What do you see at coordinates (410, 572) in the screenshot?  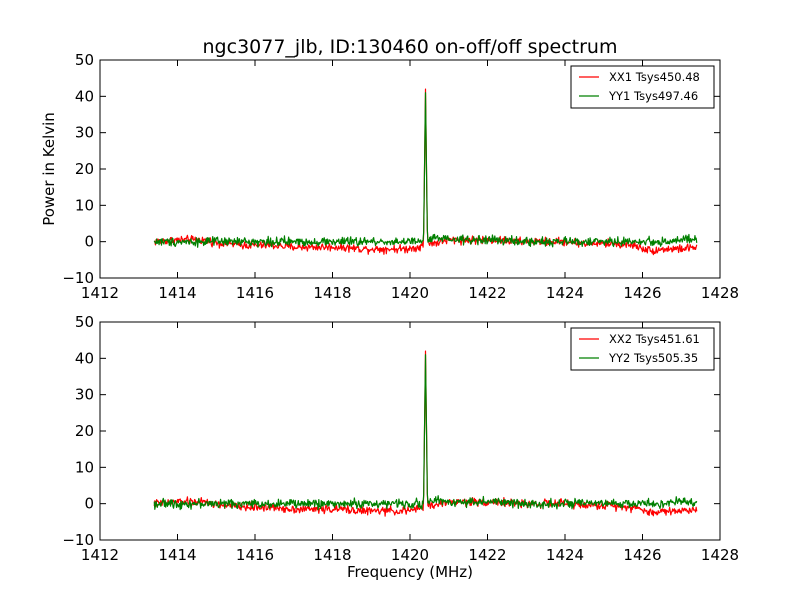 I see `x-axis-label: Frequency (MHz)` at bounding box center [410, 572].